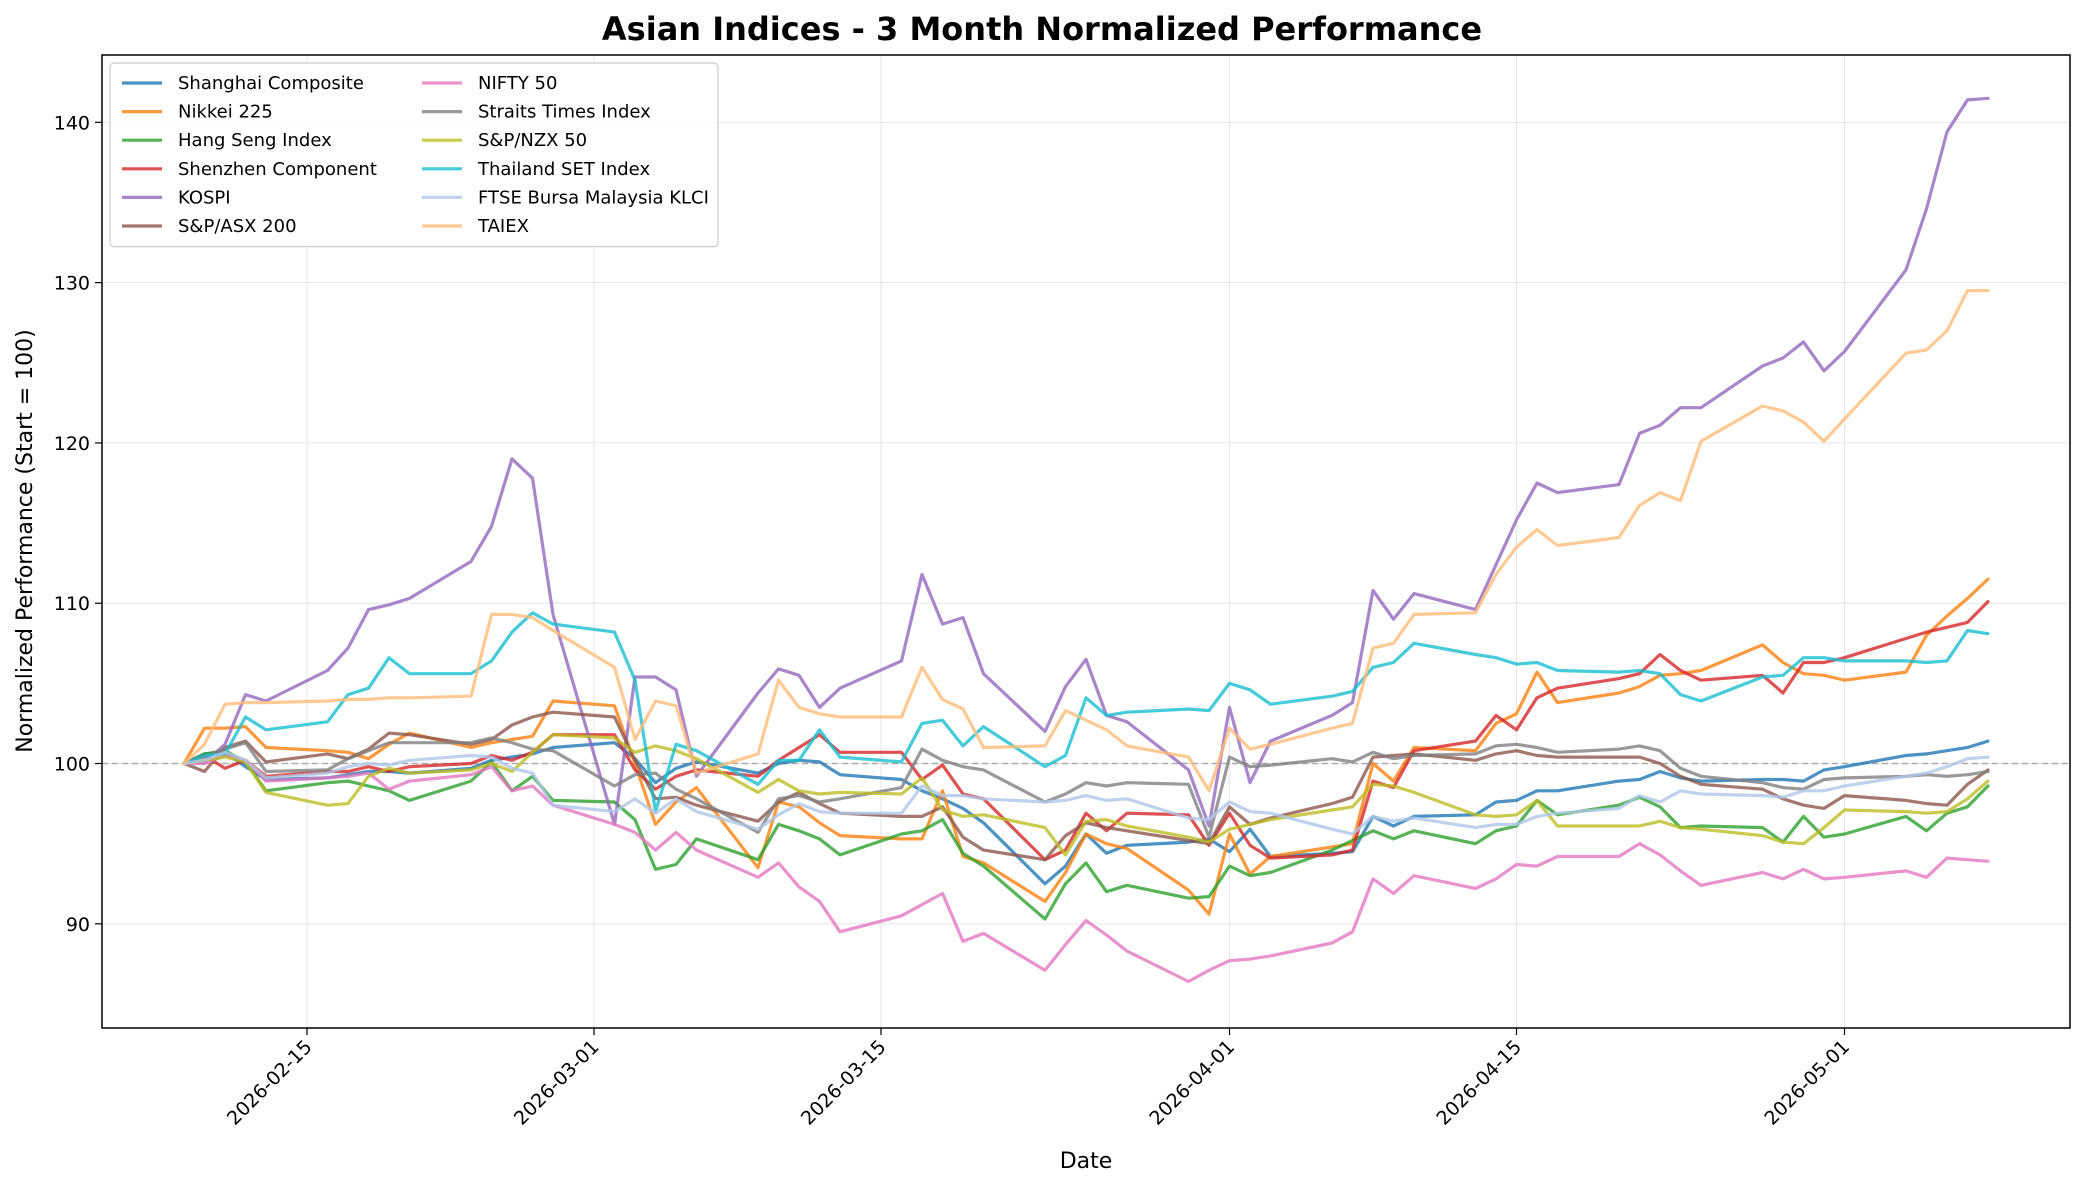  I want to click on legend-label: NIFTY 50, so click(517, 83).